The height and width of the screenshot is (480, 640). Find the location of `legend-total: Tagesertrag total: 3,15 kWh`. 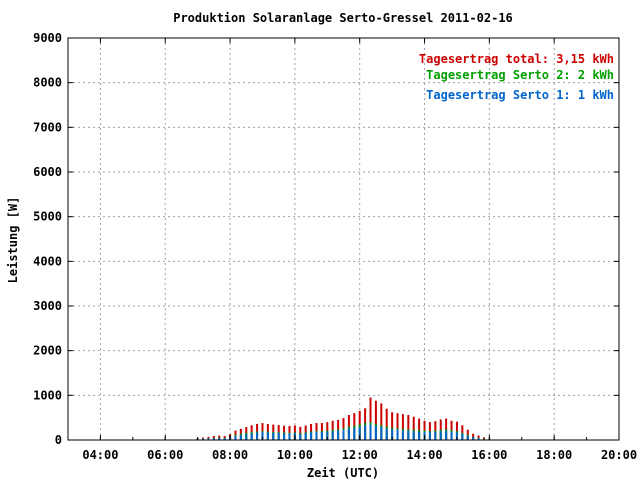

legend-total: Tagesertrag total: 3,15 kWh is located at coordinates (516, 59).